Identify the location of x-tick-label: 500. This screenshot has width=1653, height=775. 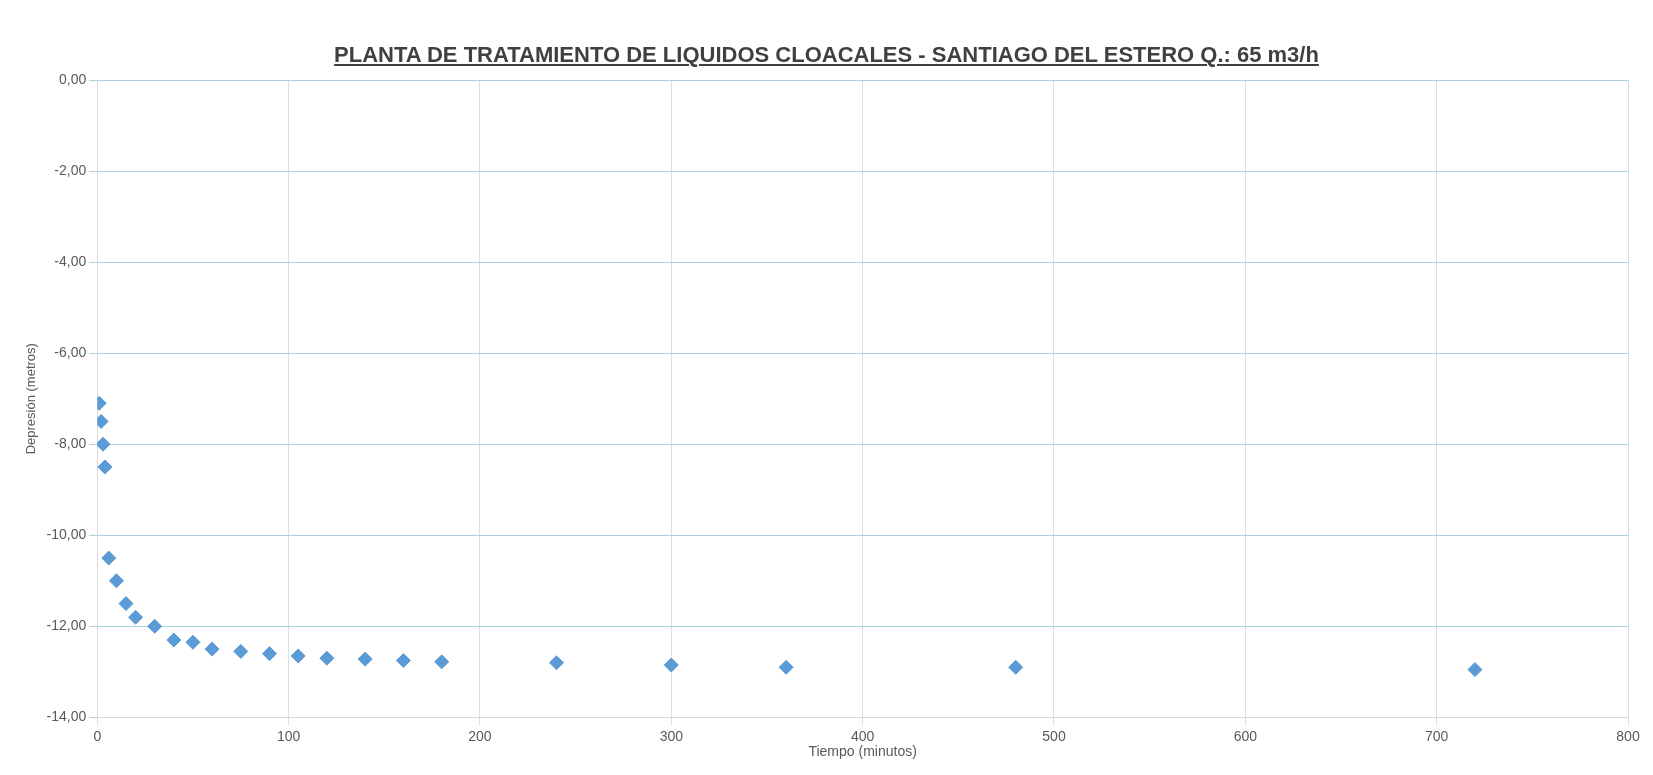
(1054, 735).